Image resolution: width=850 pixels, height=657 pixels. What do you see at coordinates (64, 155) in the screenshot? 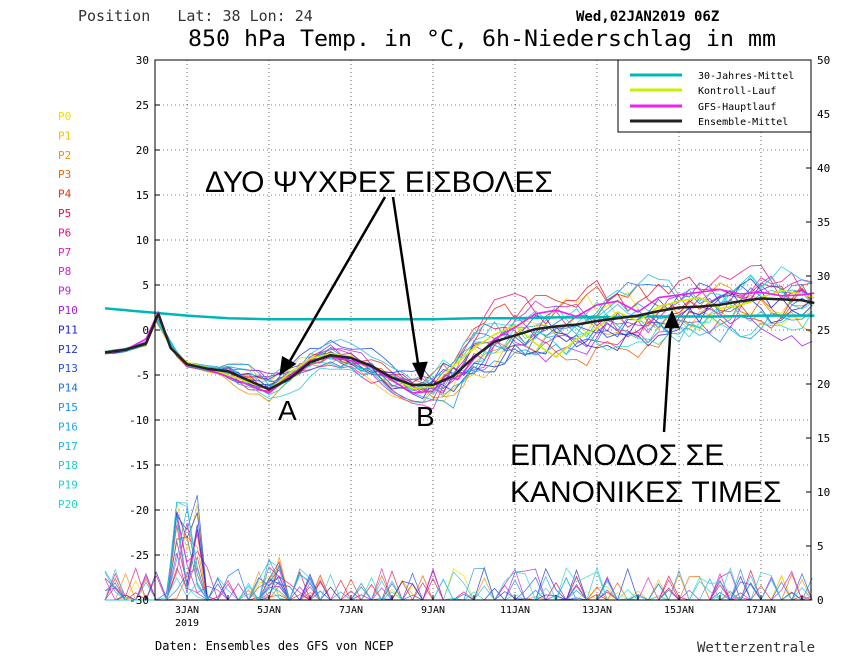
I see `member-label: P2` at bounding box center [64, 155].